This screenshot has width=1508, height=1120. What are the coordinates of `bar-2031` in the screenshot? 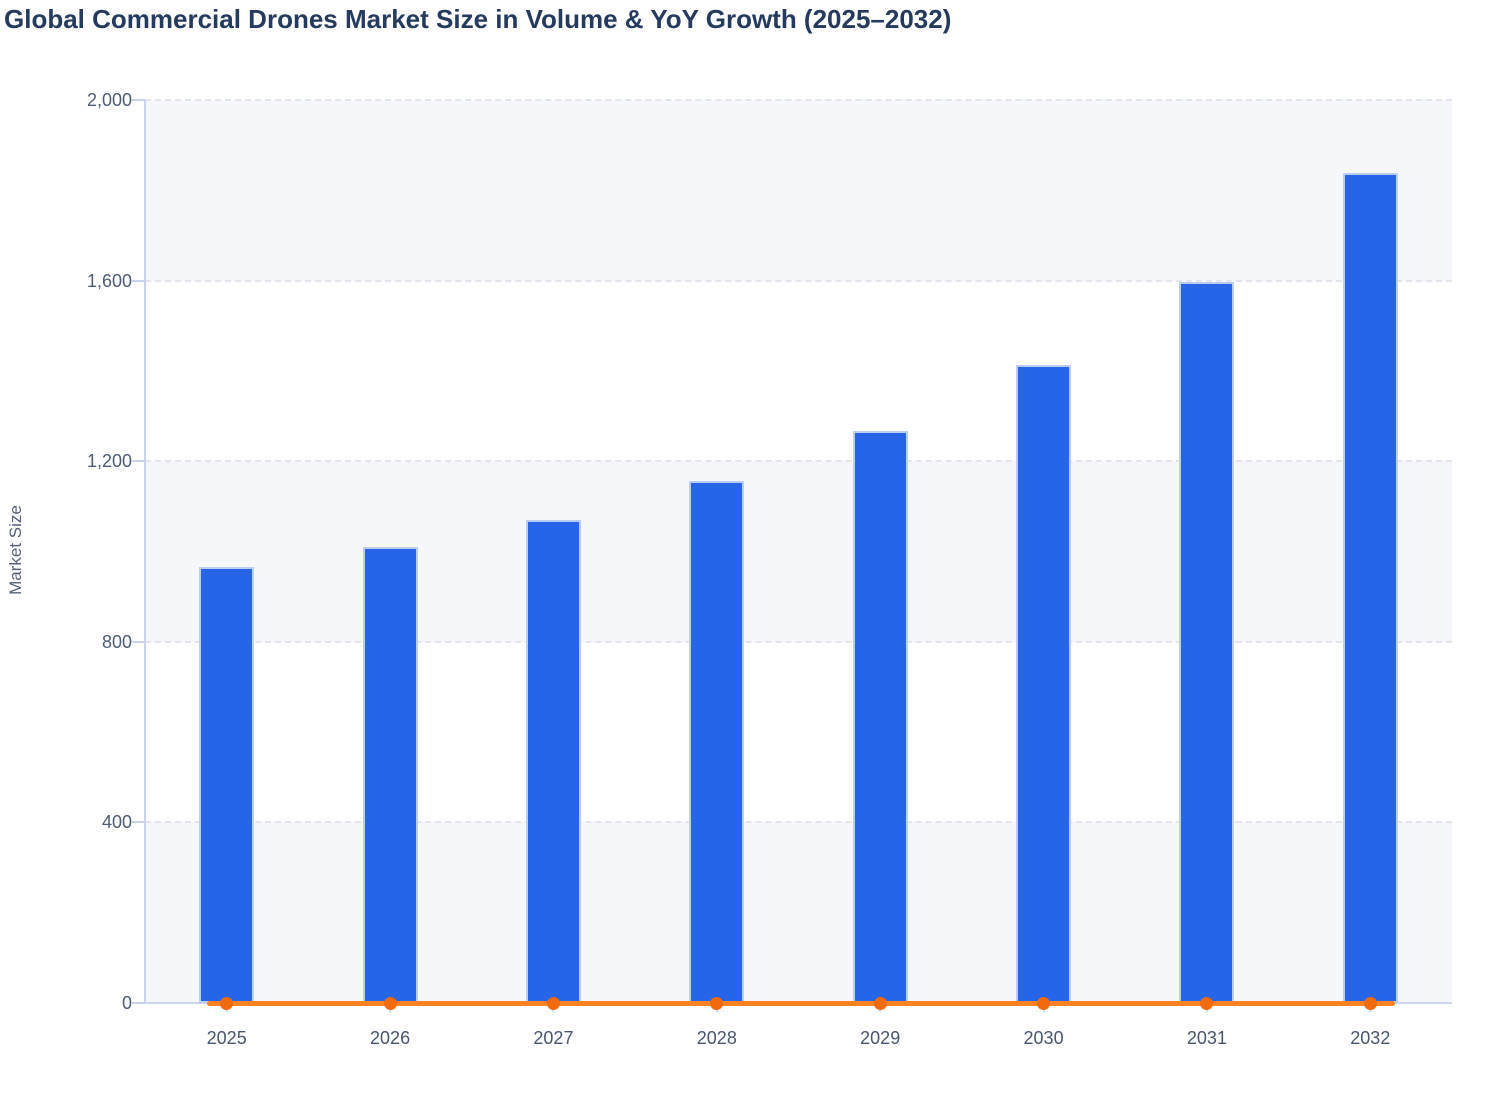 It's located at (1207, 642).